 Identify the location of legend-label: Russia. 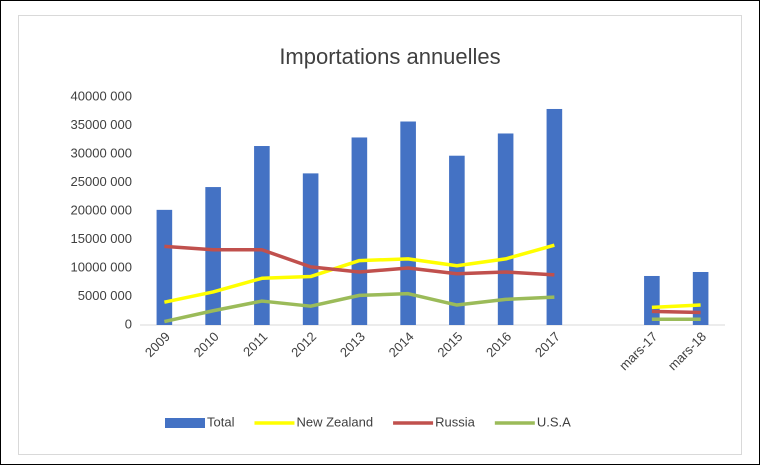
(455, 421).